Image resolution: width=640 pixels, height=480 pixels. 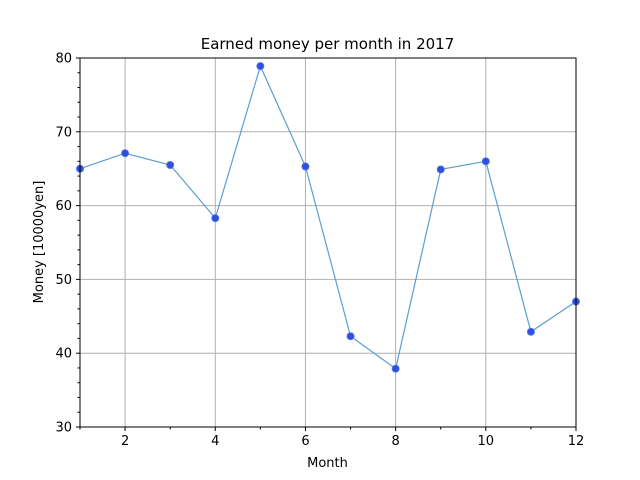 What do you see at coordinates (576, 441) in the screenshot?
I see `x-tick-label: 12` at bounding box center [576, 441].